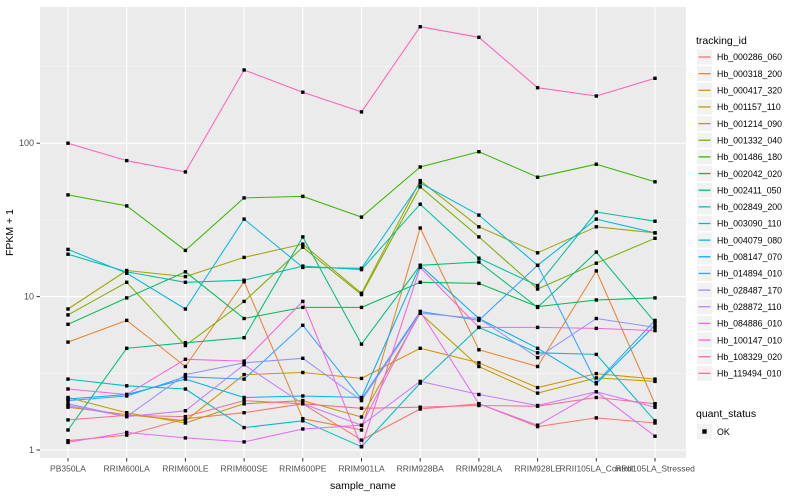 This screenshot has height=500, width=800. What do you see at coordinates (749, 57) in the screenshot?
I see `legend-label: Hb_000286_060` at bounding box center [749, 57].